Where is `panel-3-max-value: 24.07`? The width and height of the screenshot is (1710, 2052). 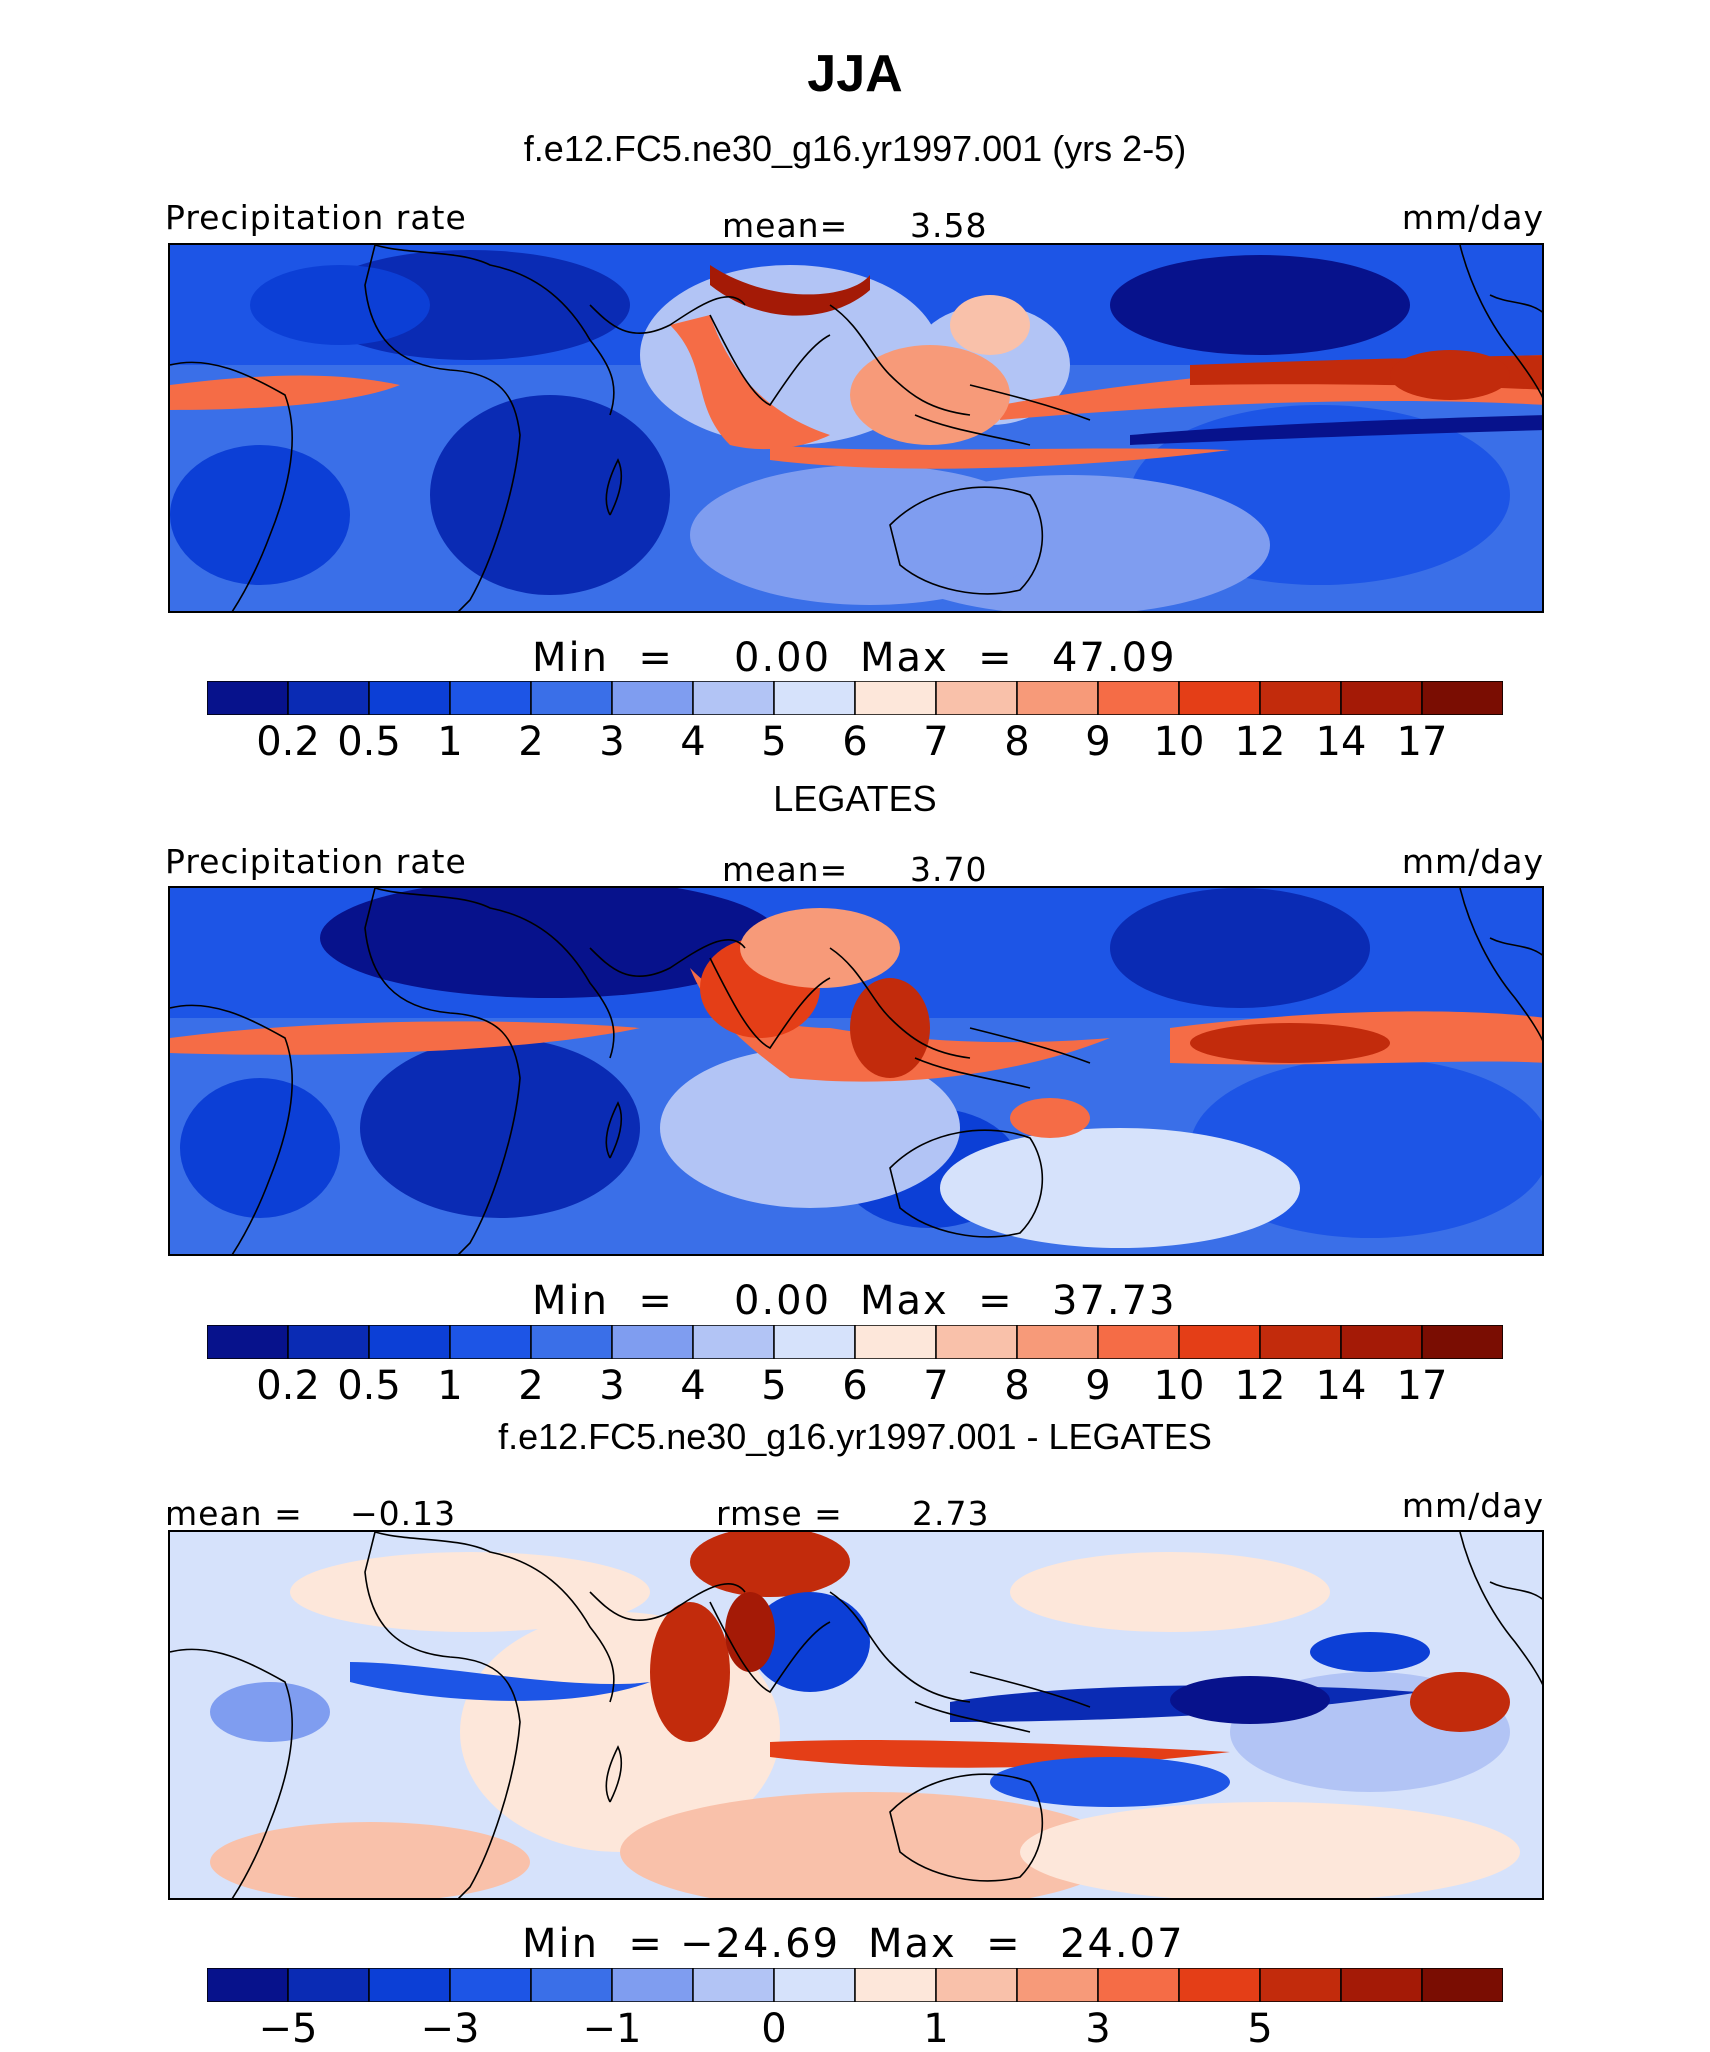
panel-3-max-value: 24.07 is located at coordinates (1122, 1944).